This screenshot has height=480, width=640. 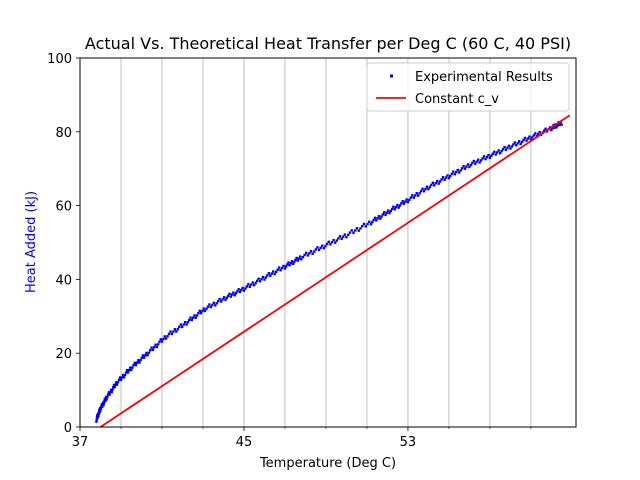 I want to click on y-tick-label: 80, so click(x=63, y=133).